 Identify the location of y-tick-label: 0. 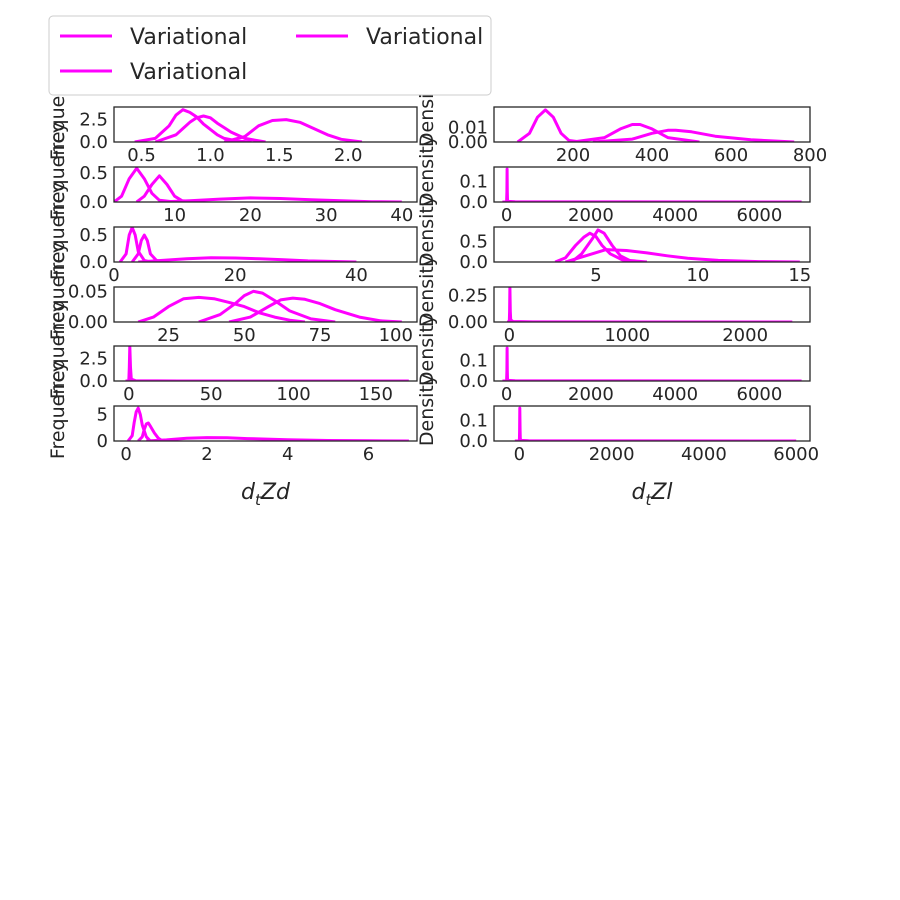
(102, 441).